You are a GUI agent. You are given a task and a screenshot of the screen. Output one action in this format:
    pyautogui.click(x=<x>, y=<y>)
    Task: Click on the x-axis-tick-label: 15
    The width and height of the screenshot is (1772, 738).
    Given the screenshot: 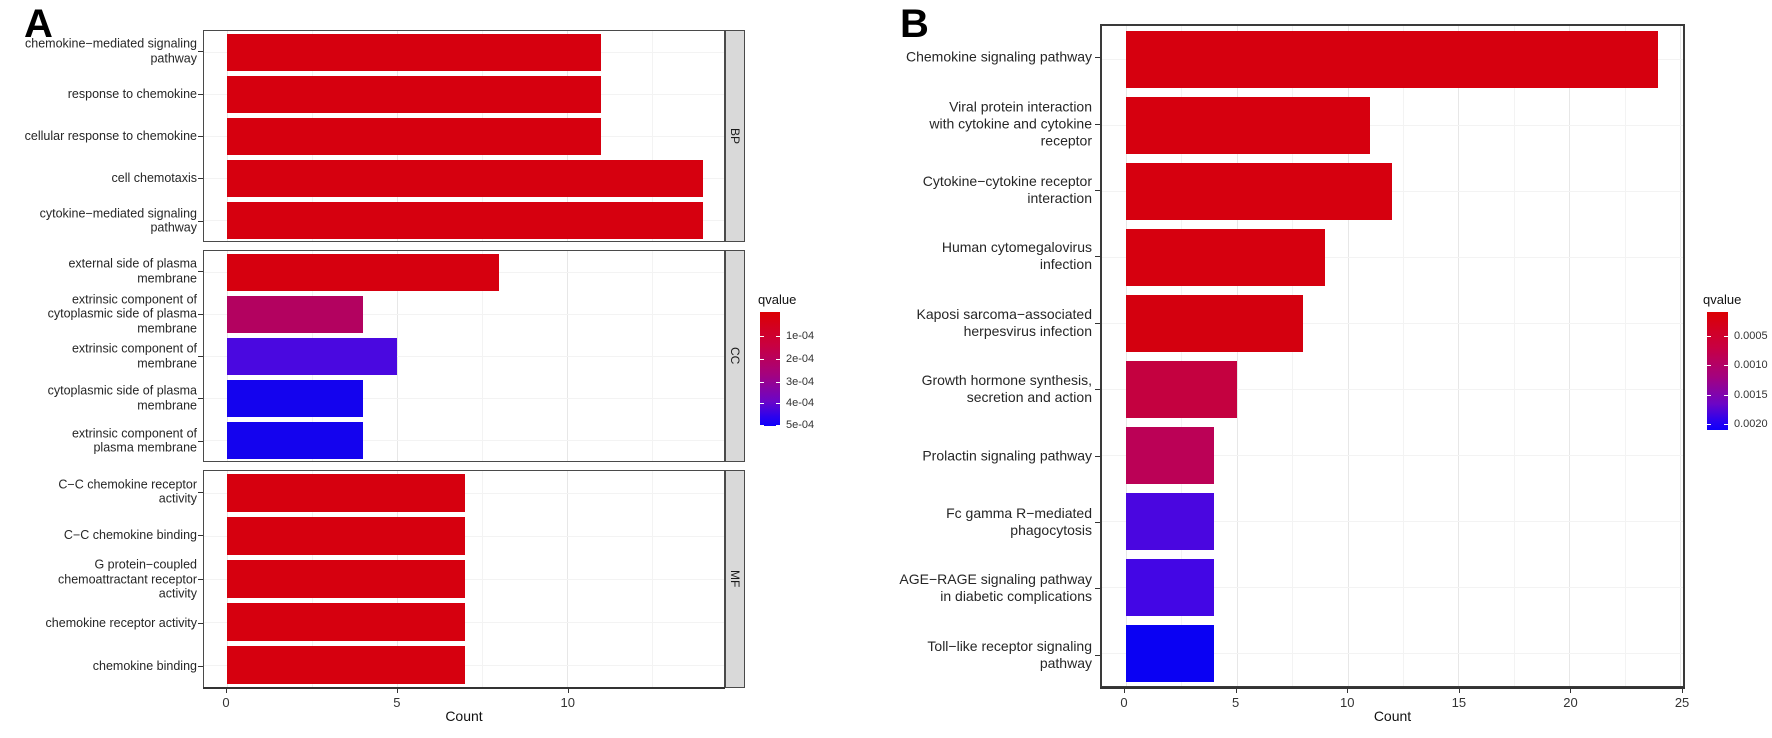 What is the action you would take?
    pyautogui.click(x=1459, y=702)
    